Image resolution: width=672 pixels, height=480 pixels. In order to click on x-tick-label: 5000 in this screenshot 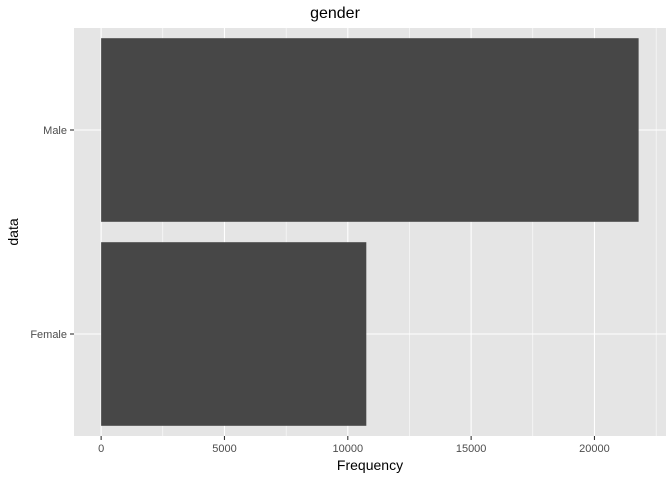, I will do `click(224, 449)`.